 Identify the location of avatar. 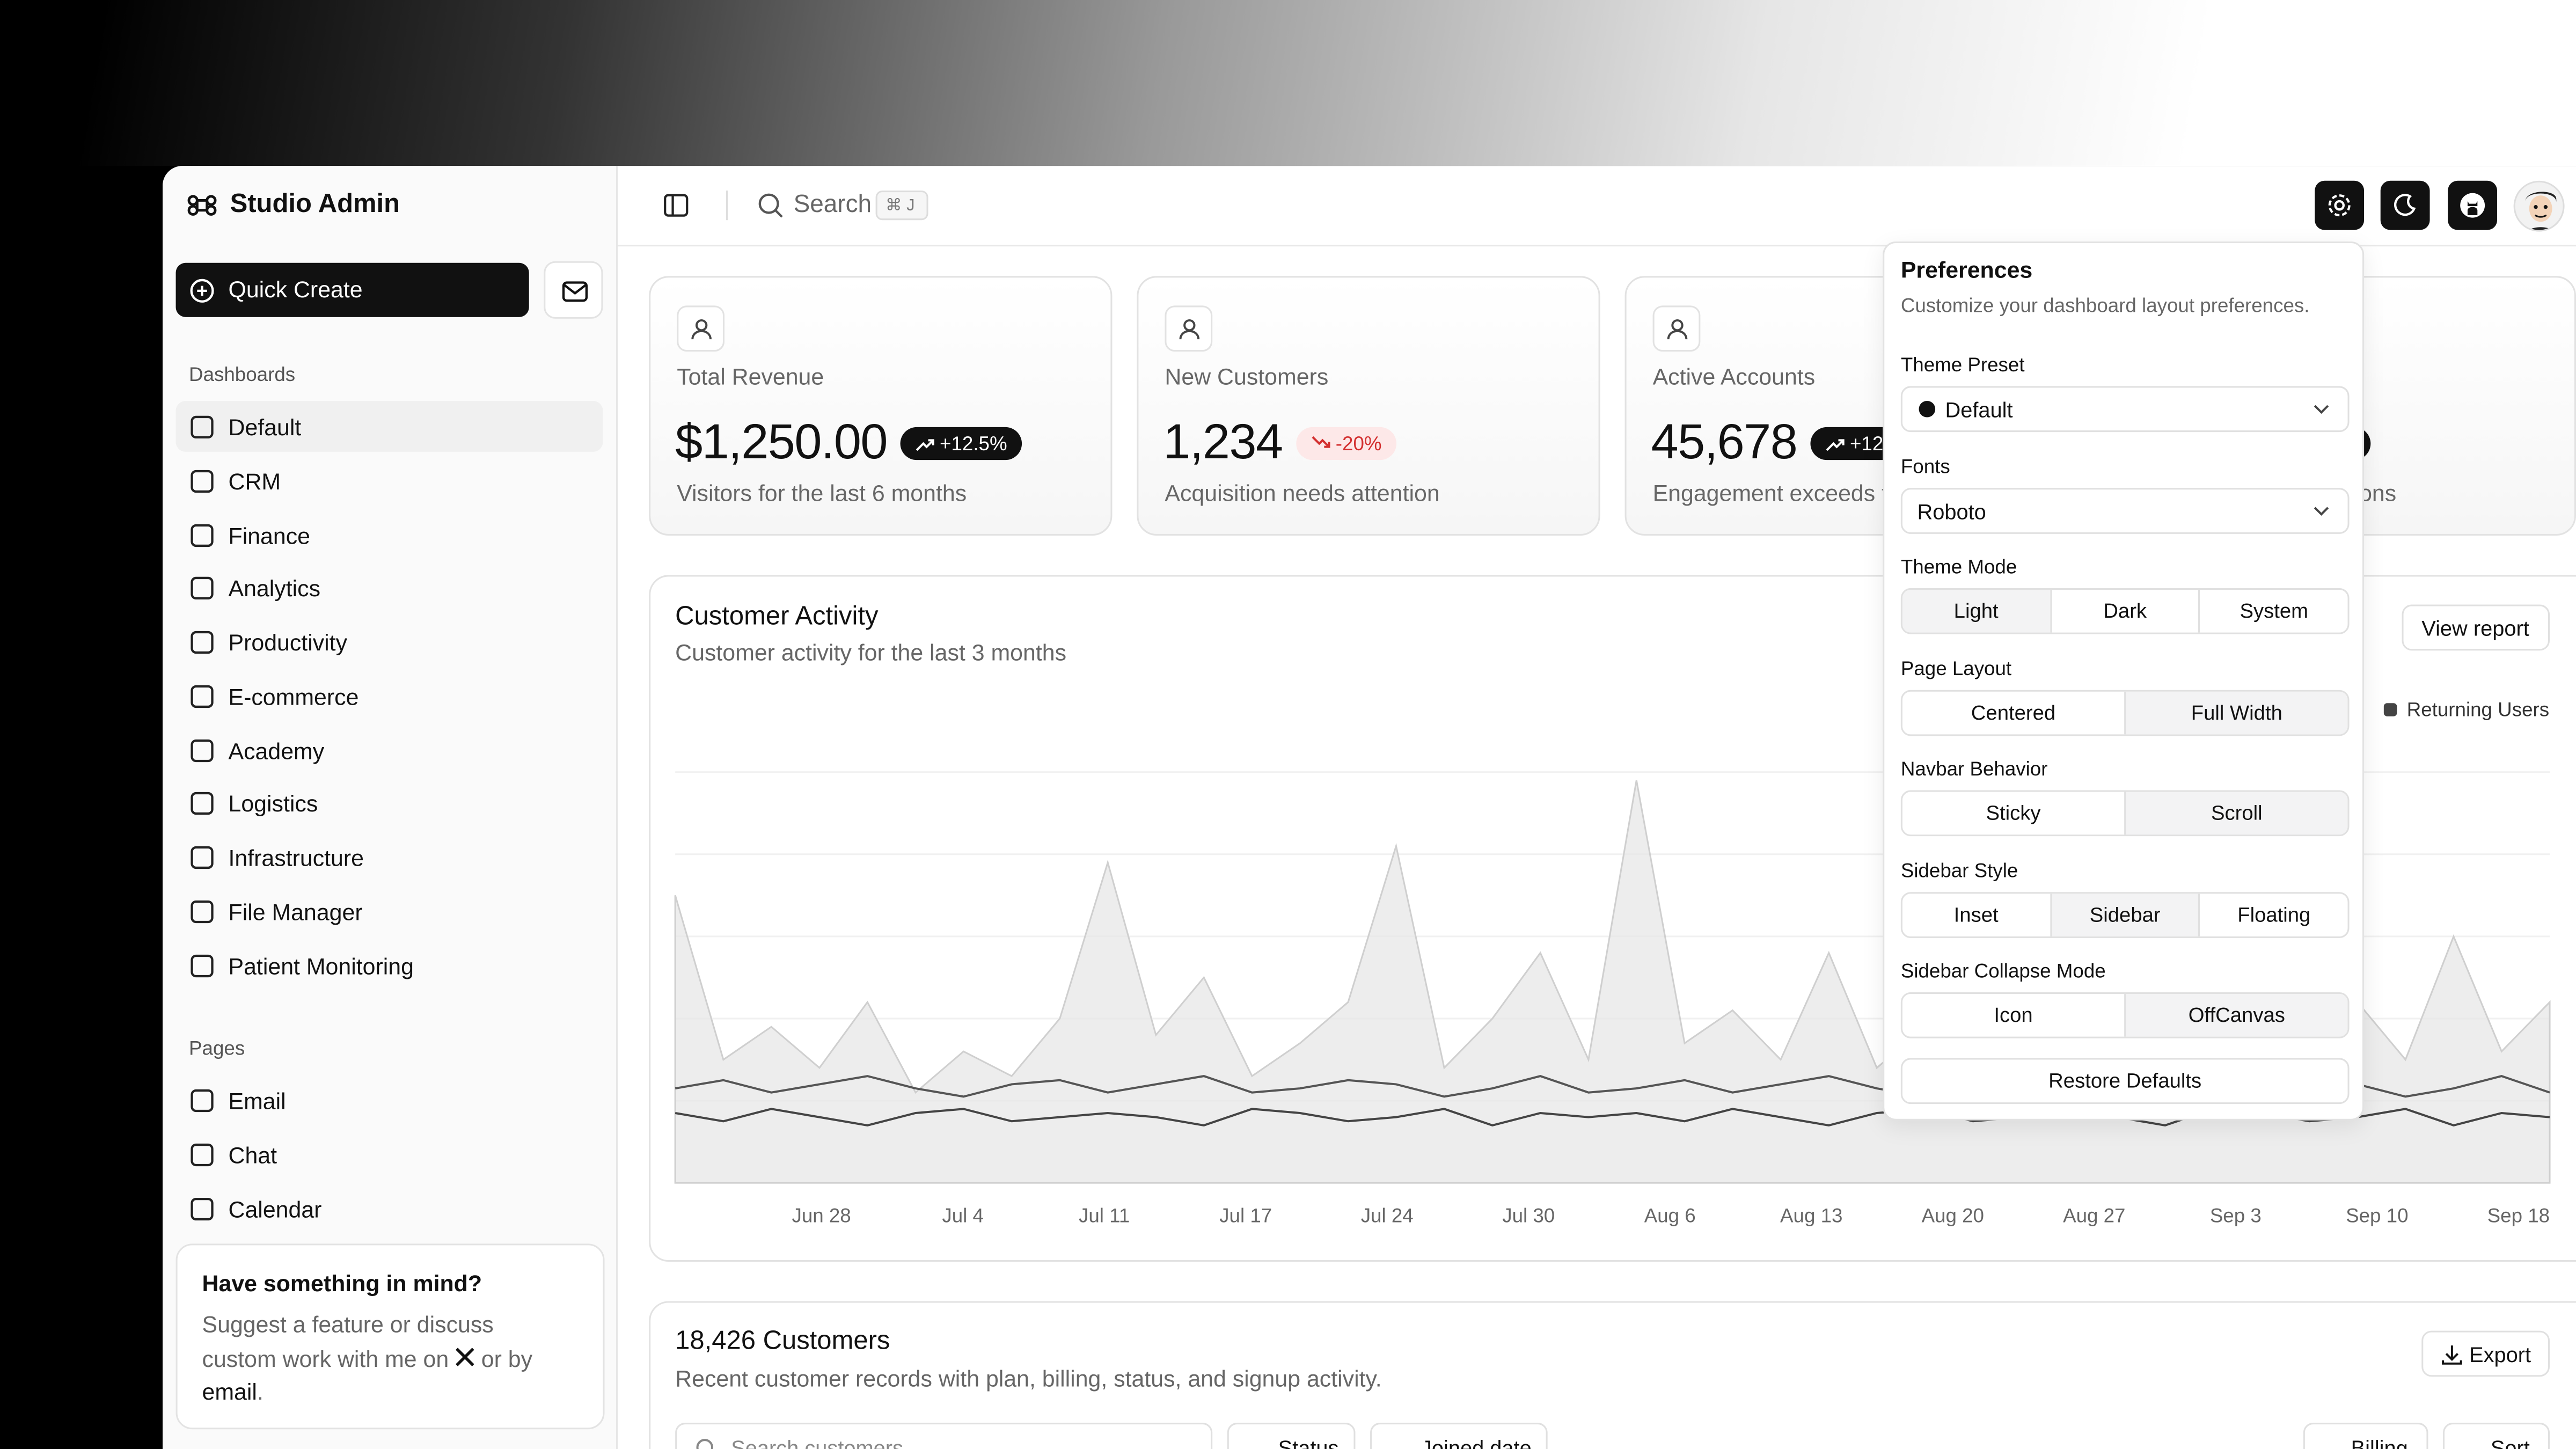
(2539, 206).